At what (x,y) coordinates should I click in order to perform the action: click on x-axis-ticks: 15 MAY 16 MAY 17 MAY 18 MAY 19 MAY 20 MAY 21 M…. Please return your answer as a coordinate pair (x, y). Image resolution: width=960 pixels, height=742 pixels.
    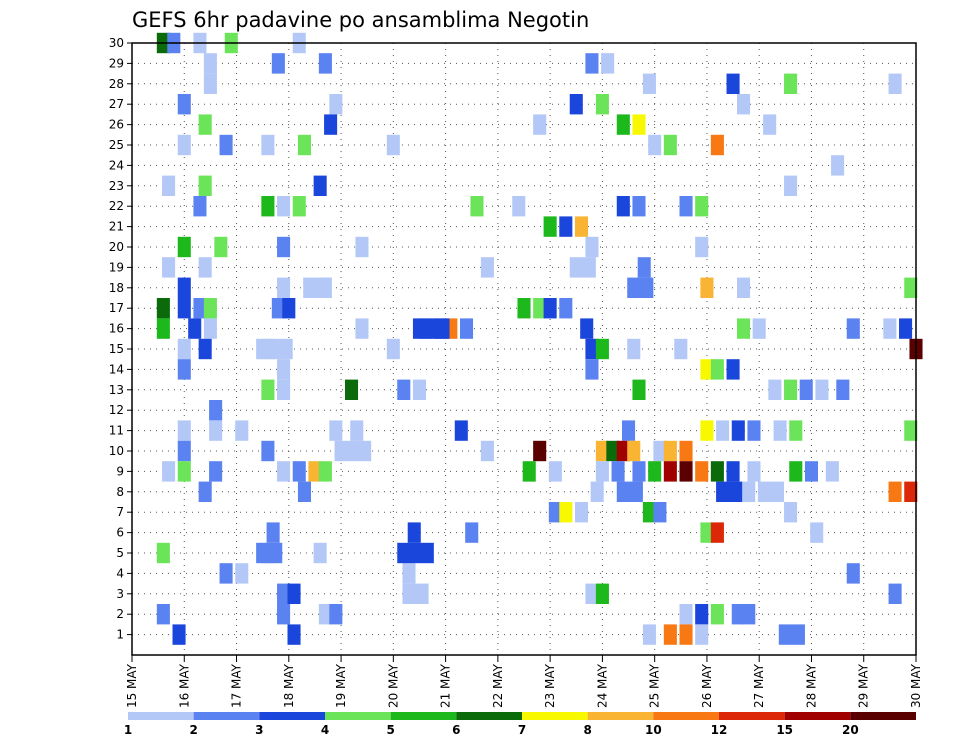
    Looking at the image, I should click on (524, 681).